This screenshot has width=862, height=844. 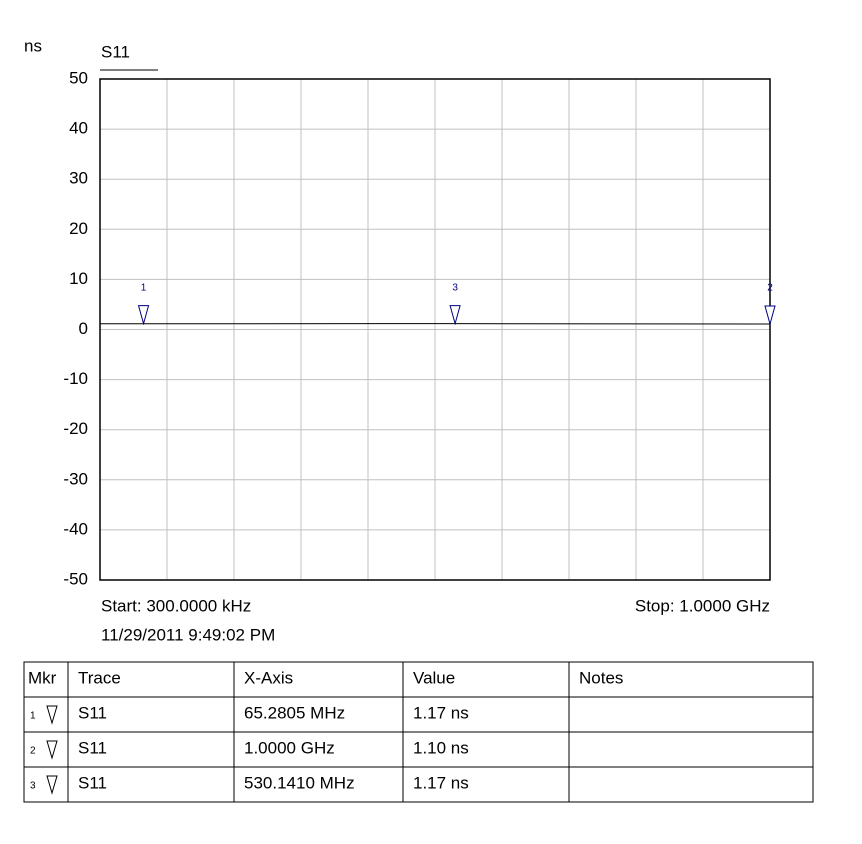 What do you see at coordinates (176, 605) in the screenshot?
I see `start-label: Start: 300.0000 kHz` at bounding box center [176, 605].